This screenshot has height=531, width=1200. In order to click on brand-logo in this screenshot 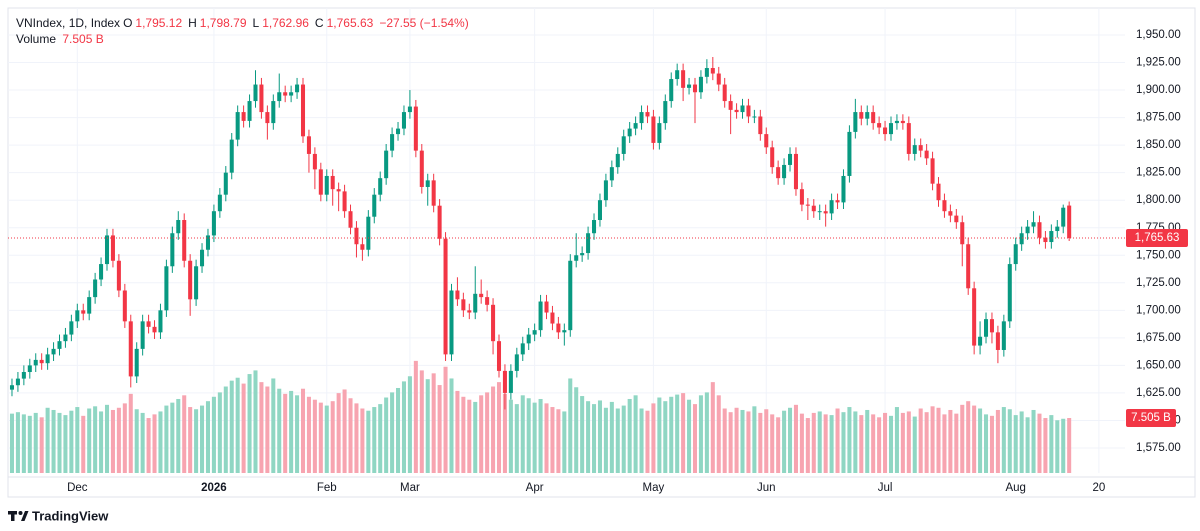, I will do `click(18, 516)`.